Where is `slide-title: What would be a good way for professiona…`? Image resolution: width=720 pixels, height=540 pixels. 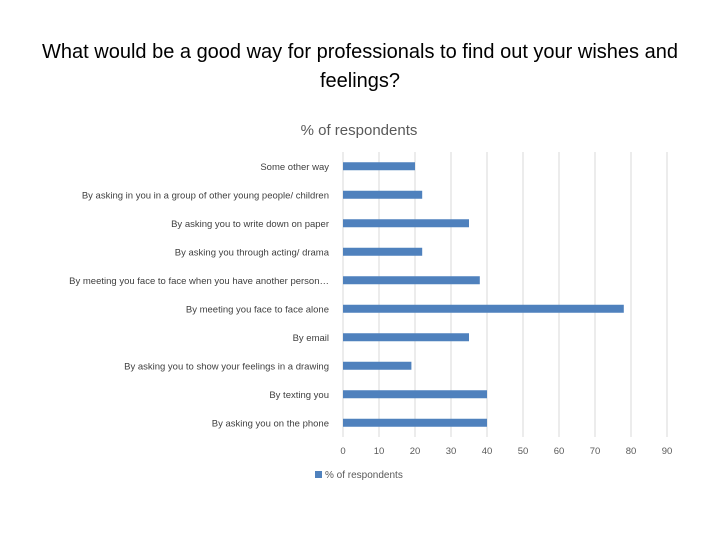 slide-title: What would be a good way for professiona… is located at coordinates (360, 66).